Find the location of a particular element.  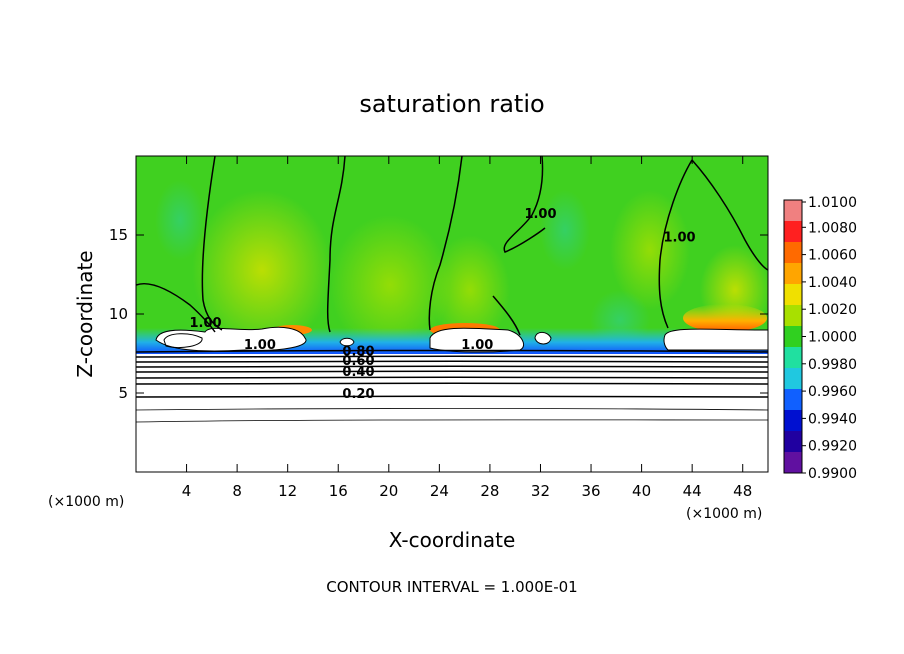

colorbar-label: 0.9900 is located at coordinates (832, 474).